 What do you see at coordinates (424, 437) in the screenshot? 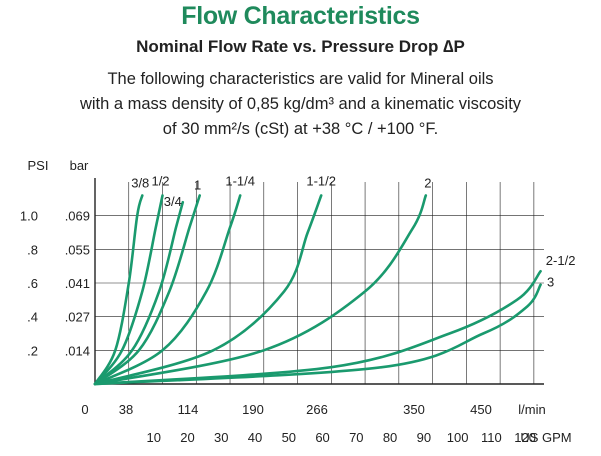
I see `x-tick-label-gpm: 90` at bounding box center [424, 437].